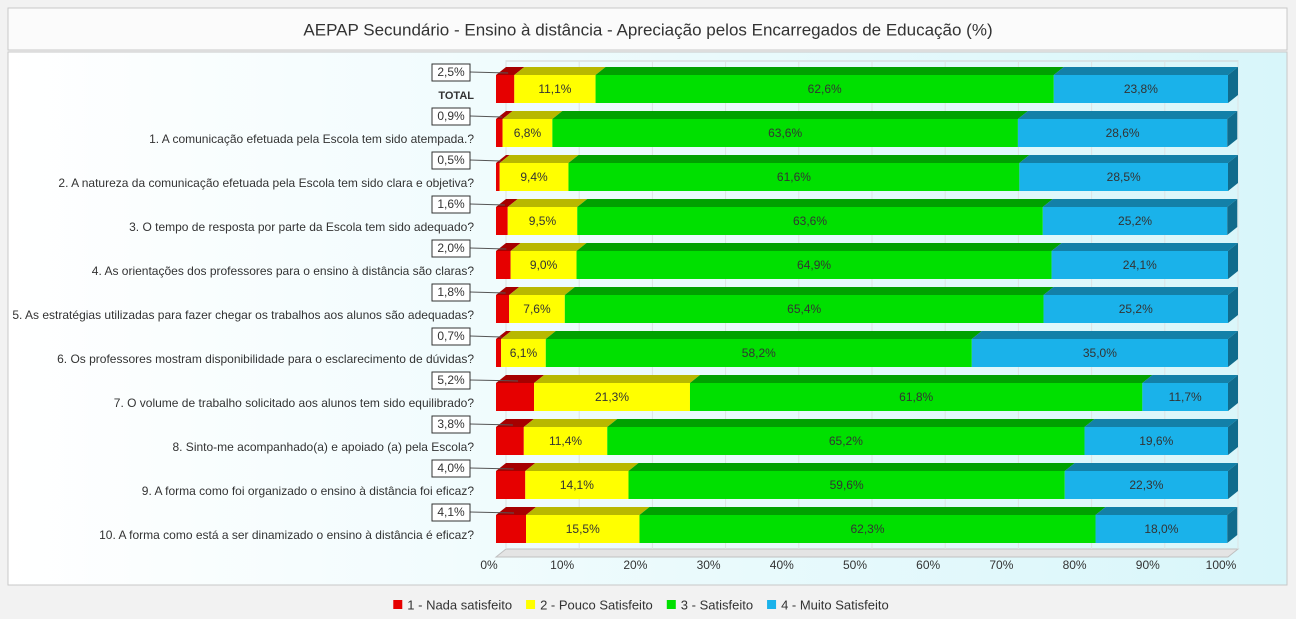  I want to click on data-label: 3,8%, so click(451, 424).